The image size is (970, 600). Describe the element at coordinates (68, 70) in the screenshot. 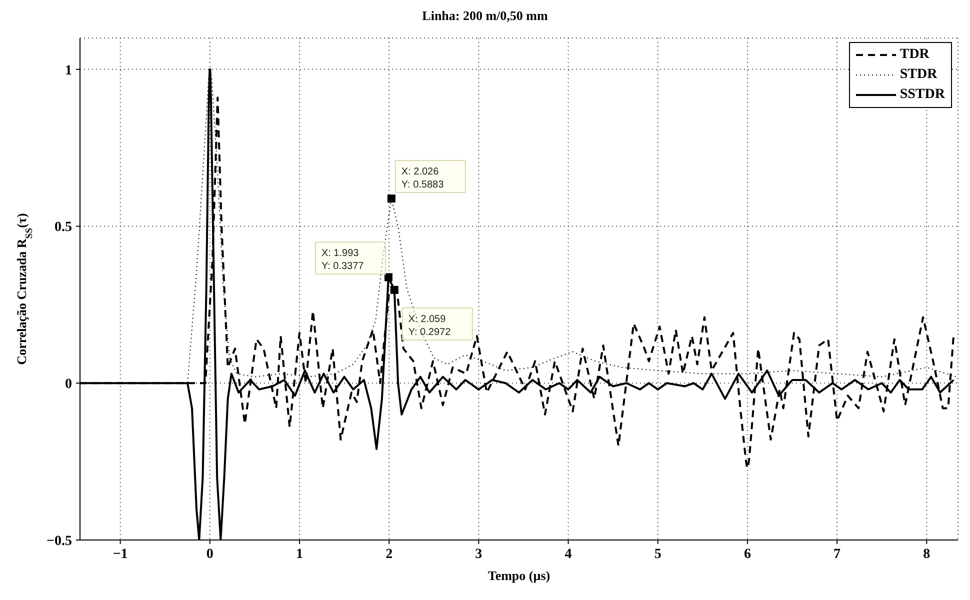

I see `y-tick-label: 1` at that location.